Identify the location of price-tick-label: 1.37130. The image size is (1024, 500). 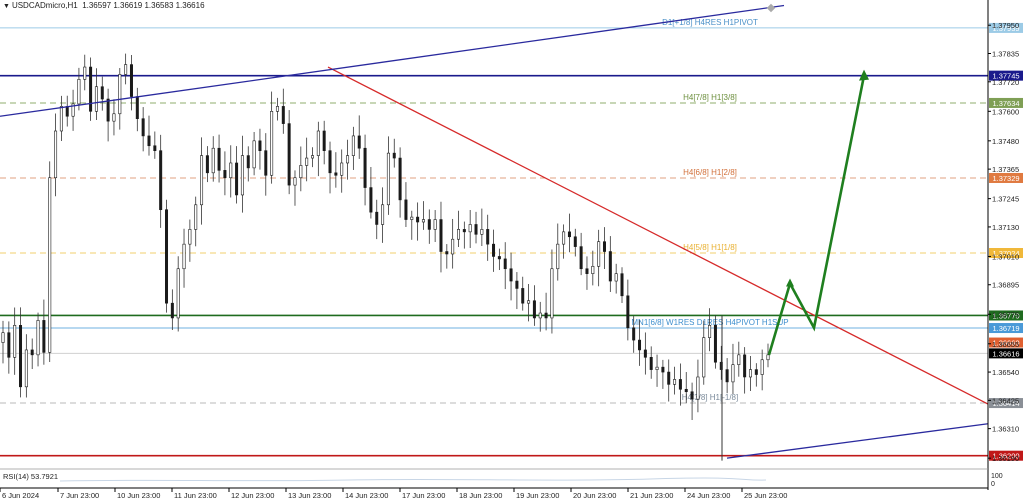
(1005, 227).